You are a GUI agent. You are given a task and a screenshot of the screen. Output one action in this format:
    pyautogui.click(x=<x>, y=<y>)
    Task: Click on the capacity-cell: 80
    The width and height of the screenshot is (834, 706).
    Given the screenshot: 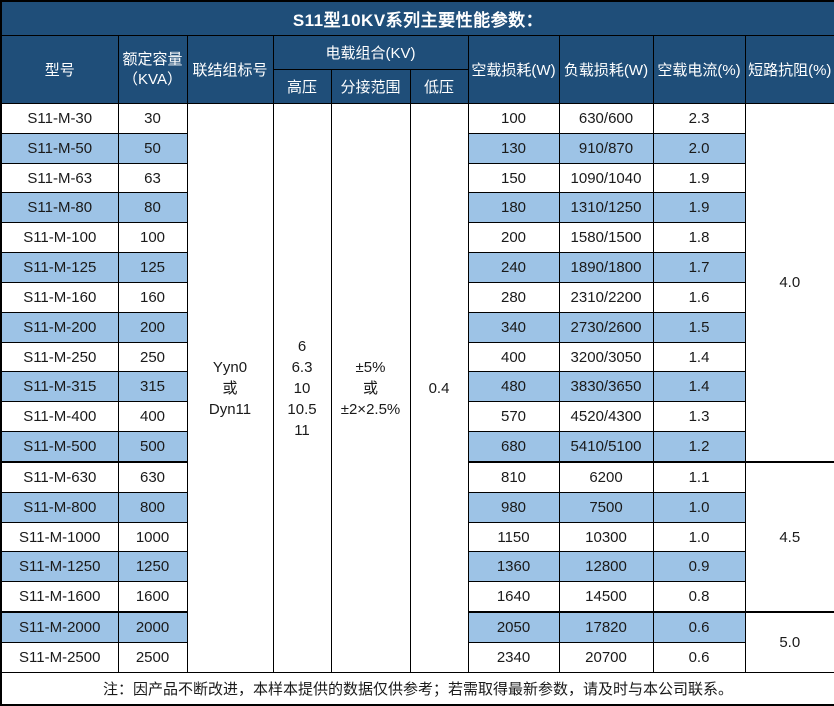 What is the action you would take?
    pyautogui.click(x=152, y=208)
    